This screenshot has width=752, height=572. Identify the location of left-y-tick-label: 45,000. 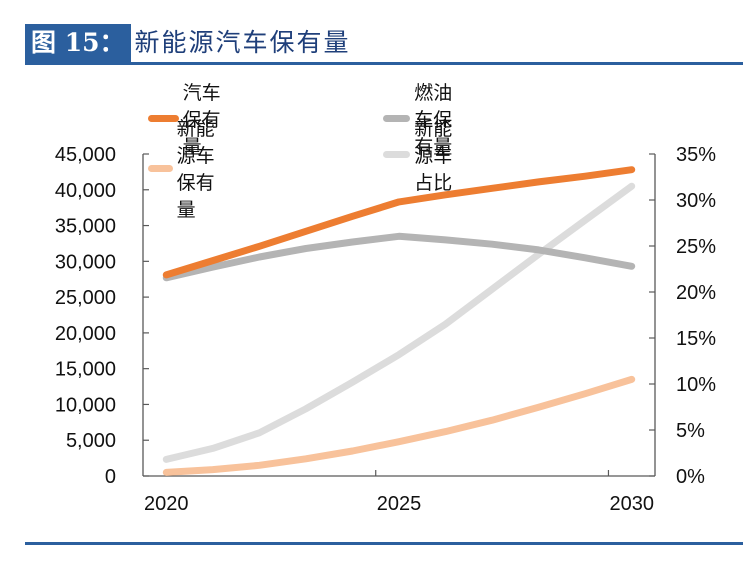
(85, 155).